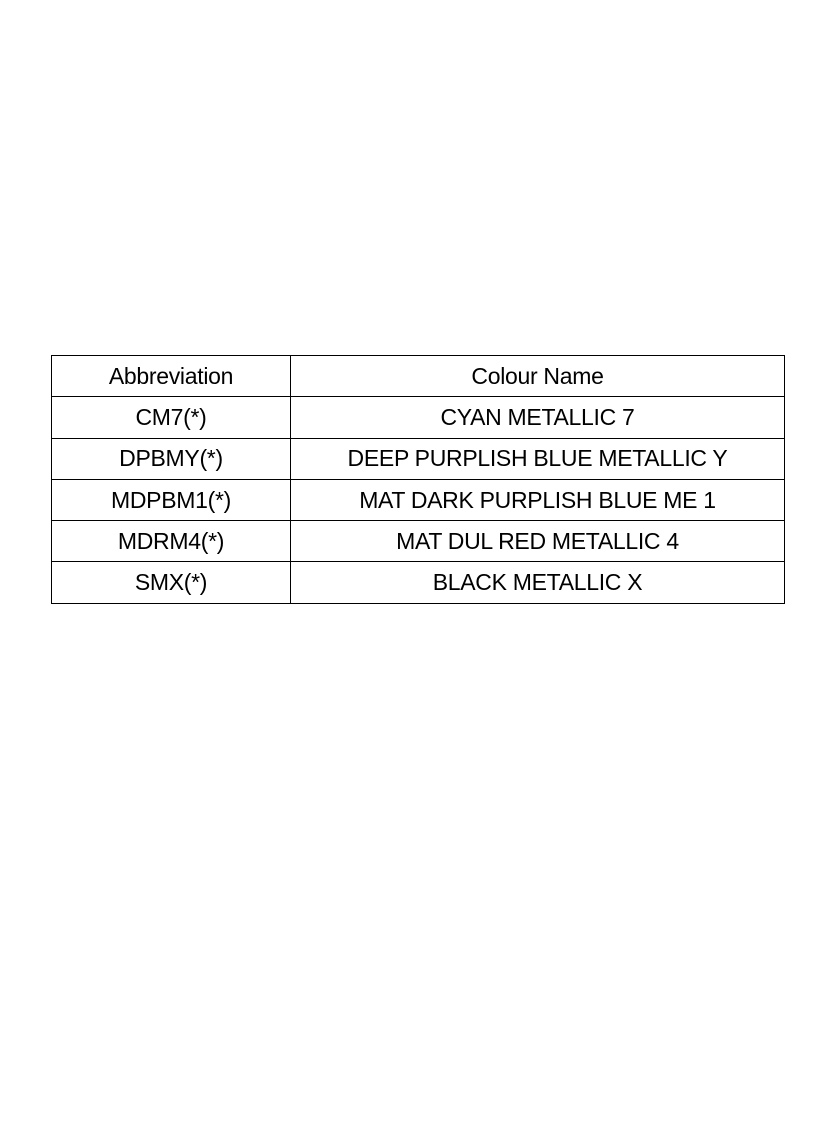  I want to click on abbreviation-cell: SMX(*), so click(171, 582).